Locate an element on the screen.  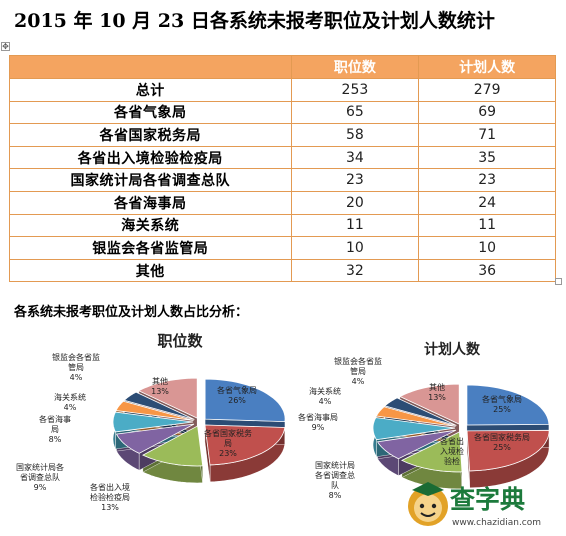
mortarboard-icon is located at coordinates (428, 489).